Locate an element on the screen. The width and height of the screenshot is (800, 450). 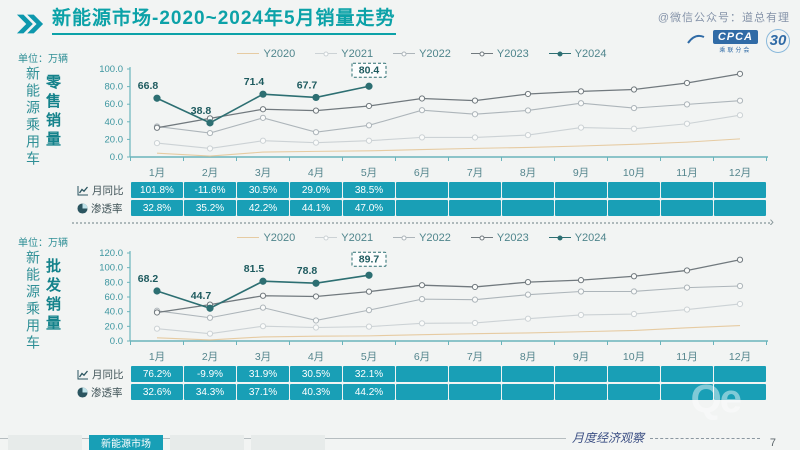
legend-item-y2024: Y2024 is located at coordinates (577, 238).